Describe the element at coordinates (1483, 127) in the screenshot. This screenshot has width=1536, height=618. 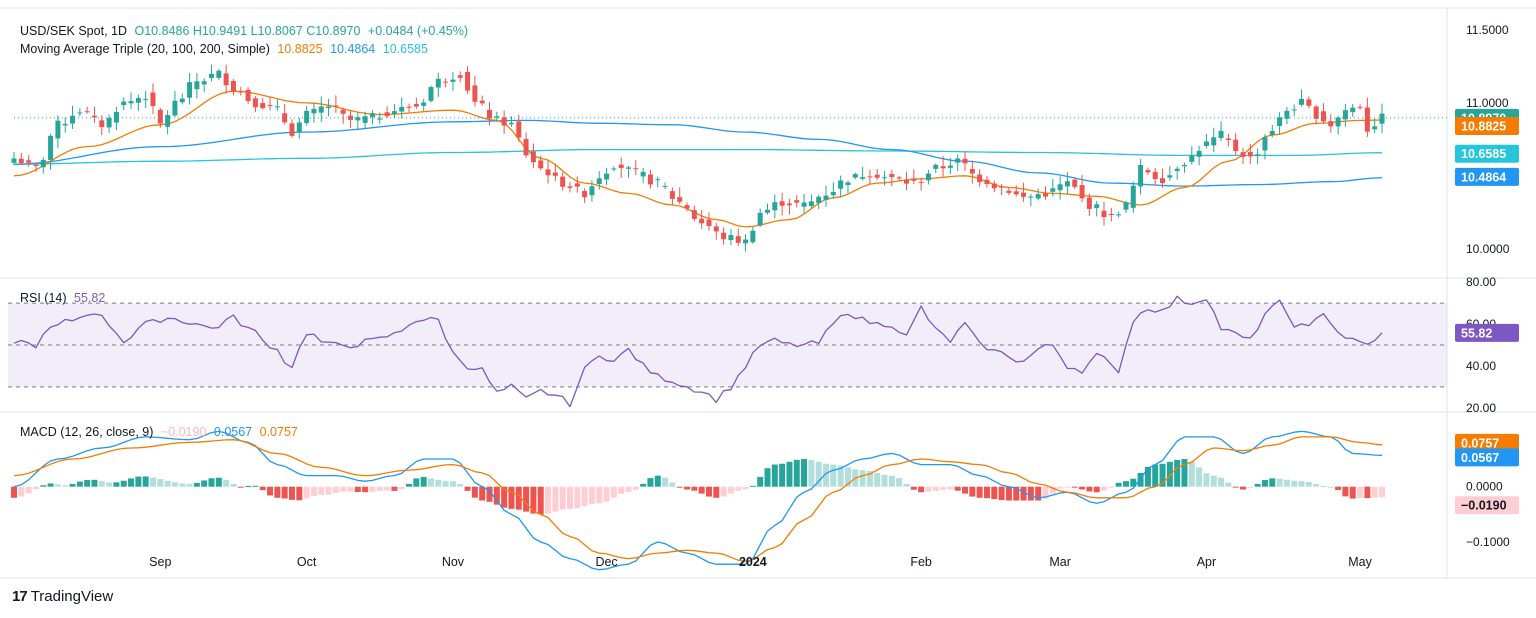
I see `ma20-tag: 10.8825` at that location.